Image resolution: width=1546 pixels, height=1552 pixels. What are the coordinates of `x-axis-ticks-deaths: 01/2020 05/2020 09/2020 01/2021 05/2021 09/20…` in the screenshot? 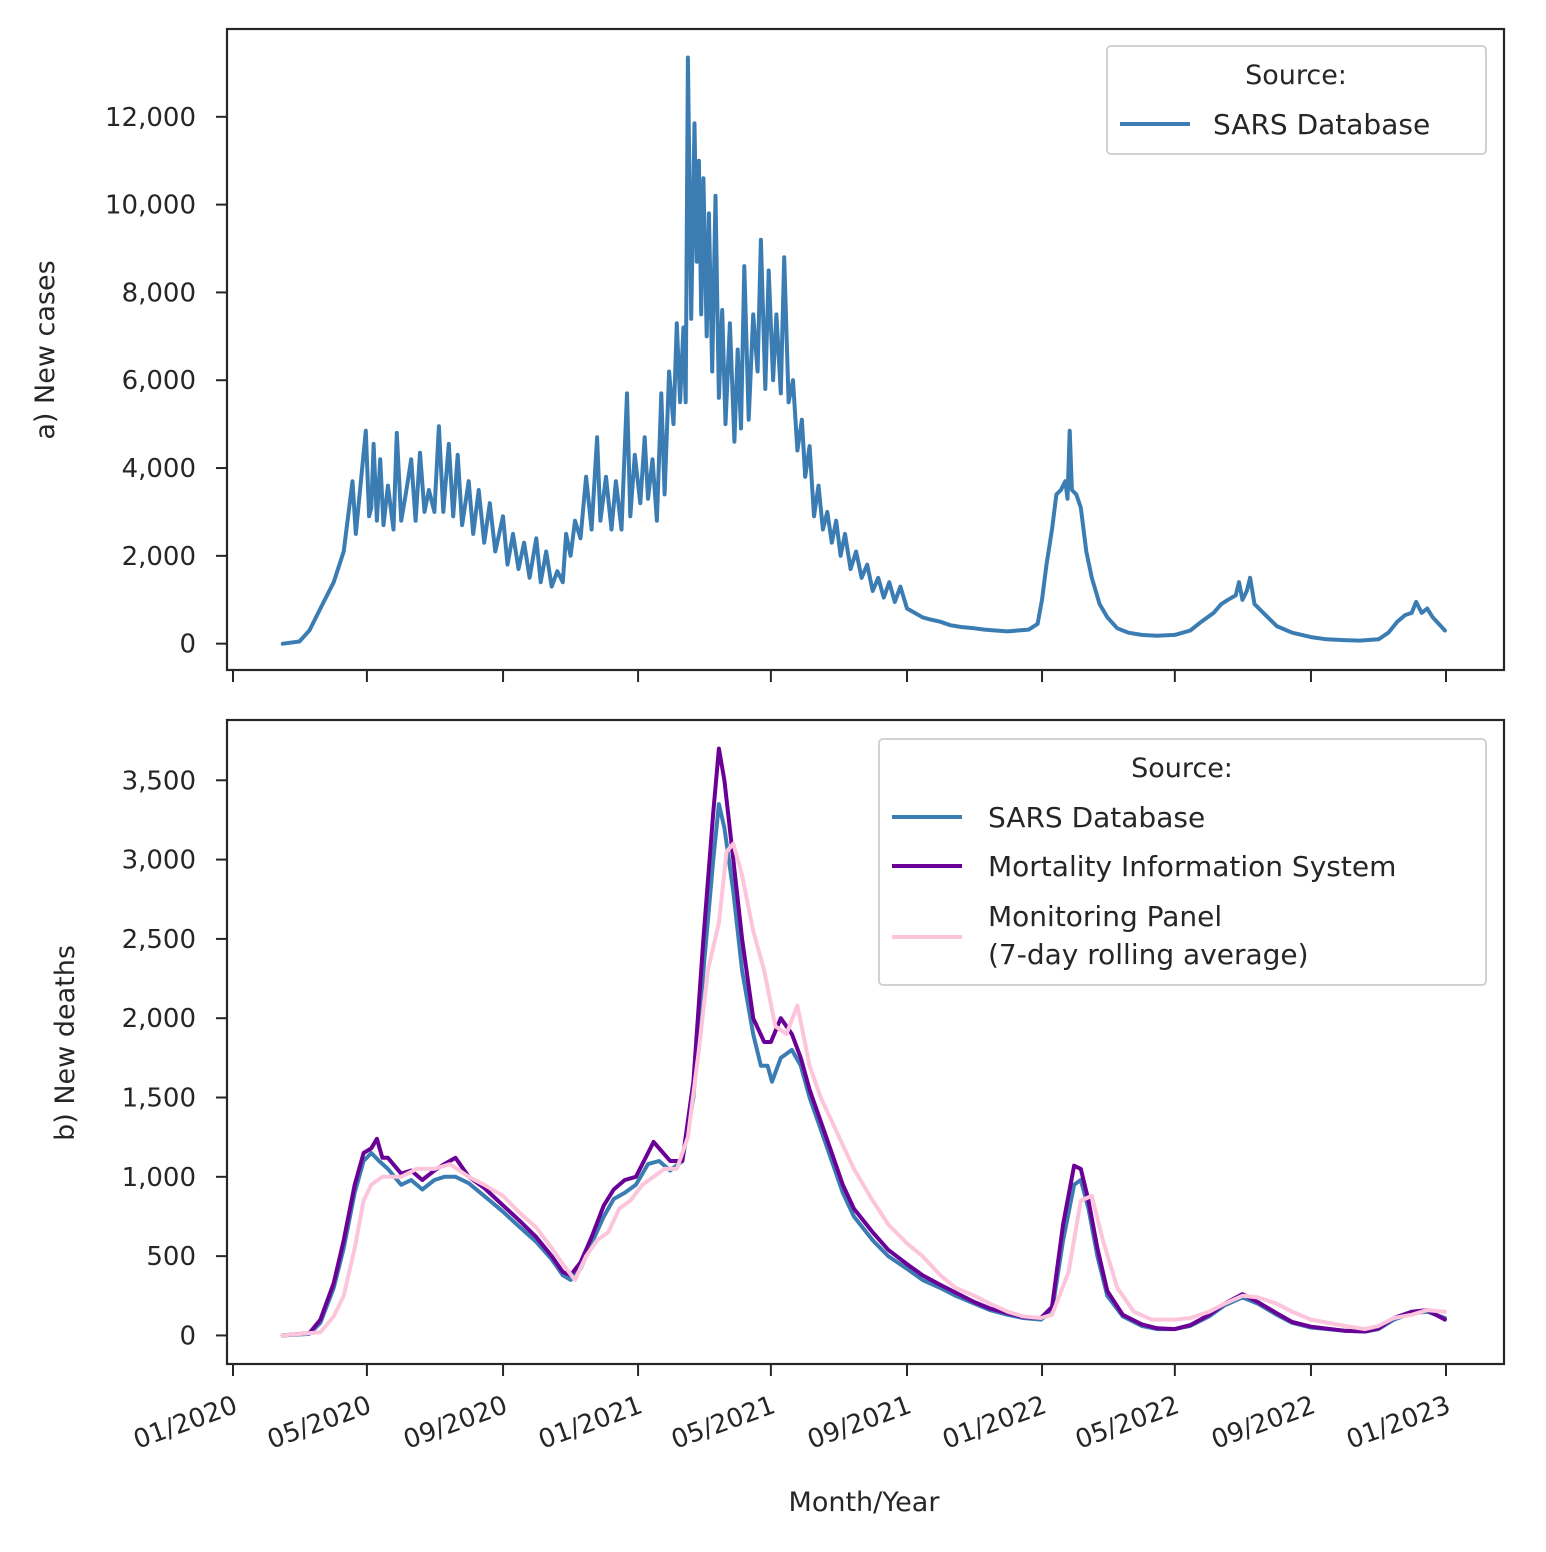 It's located at (792, 1410).